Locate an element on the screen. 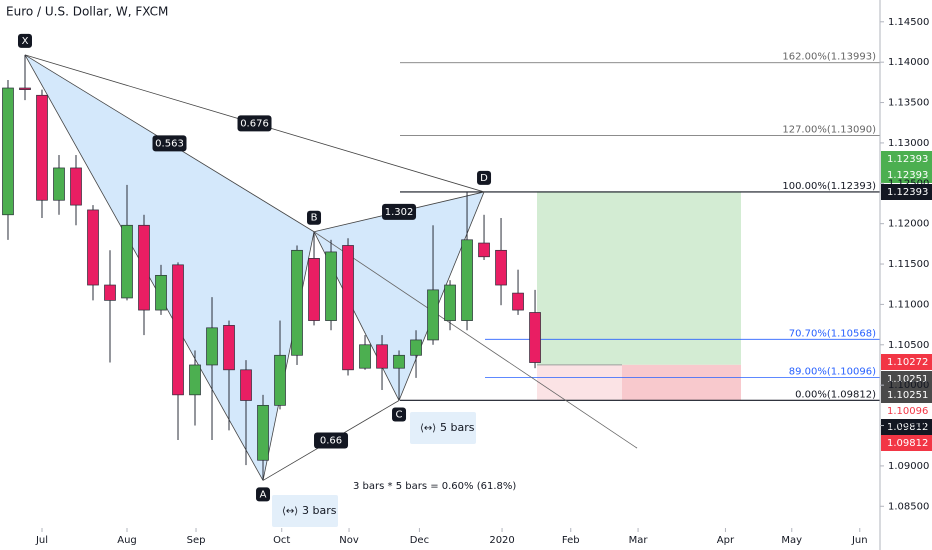 Image resolution: width=932 pixels, height=550 pixels. y-tick-label: 1.13000 is located at coordinates (908, 143).